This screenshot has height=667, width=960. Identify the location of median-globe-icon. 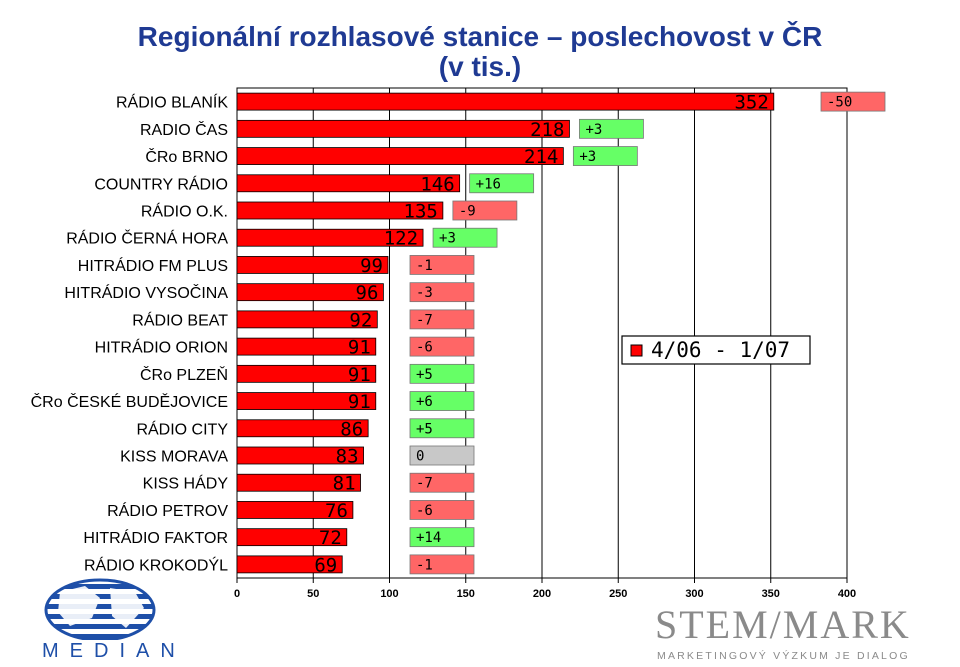
(100, 610).